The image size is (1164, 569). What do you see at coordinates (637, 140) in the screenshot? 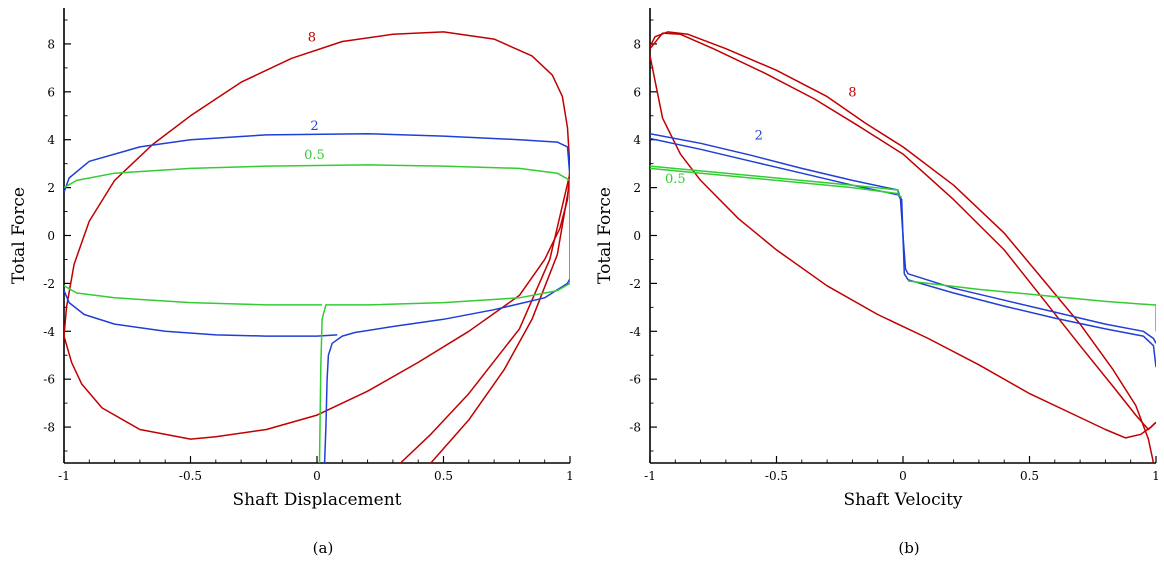
I see `y-tick-label-b: 4` at bounding box center [637, 140].